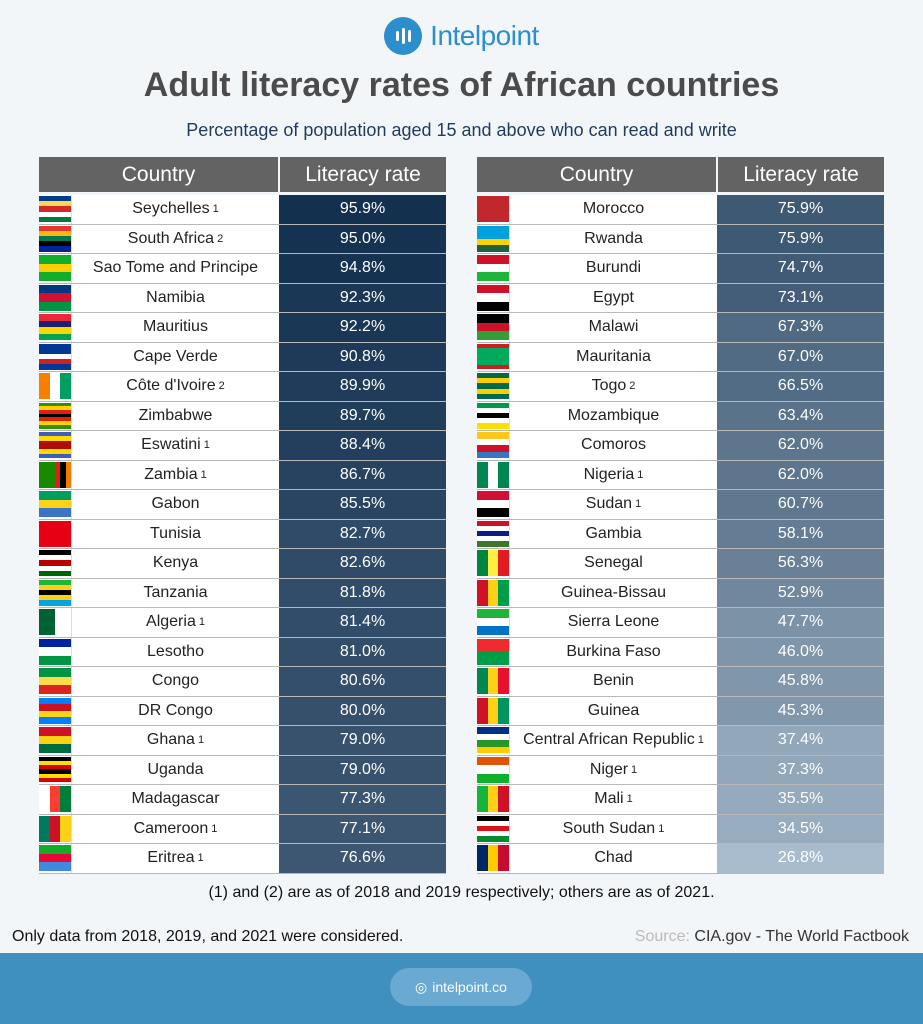 This screenshot has height=1024, width=923. What do you see at coordinates (242, 800) in the screenshot?
I see `table-row: Madagascar 77.3%` at bounding box center [242, 800].